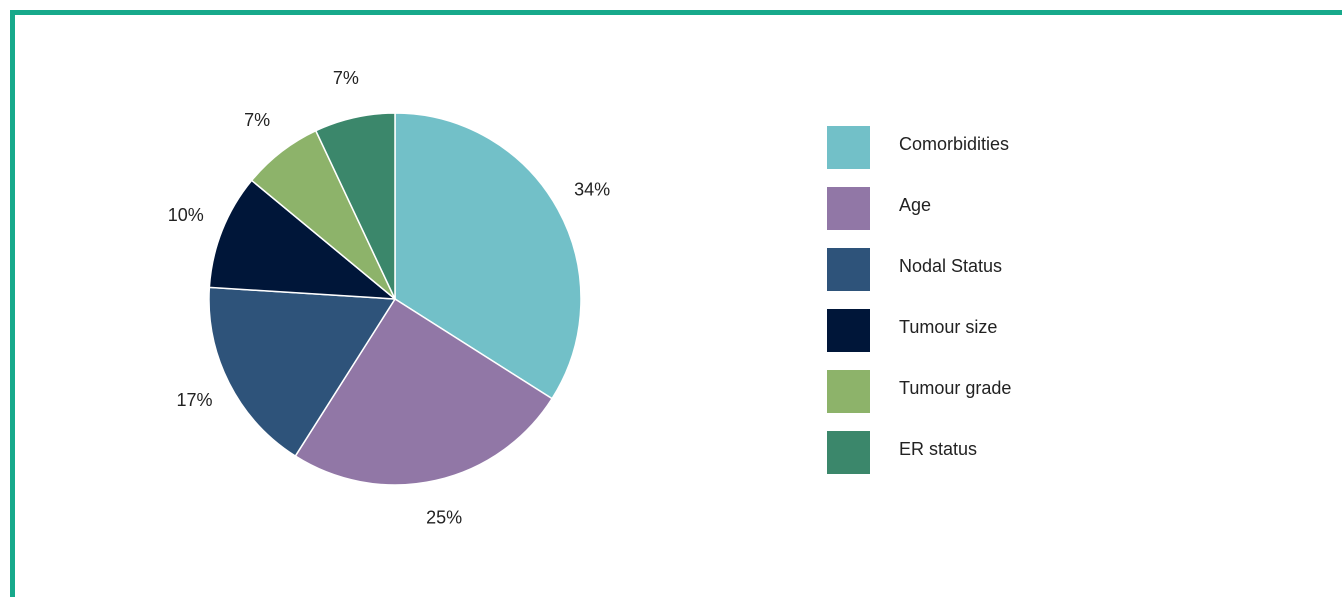  I want to click on data-label: 10%, so click(186, 215).